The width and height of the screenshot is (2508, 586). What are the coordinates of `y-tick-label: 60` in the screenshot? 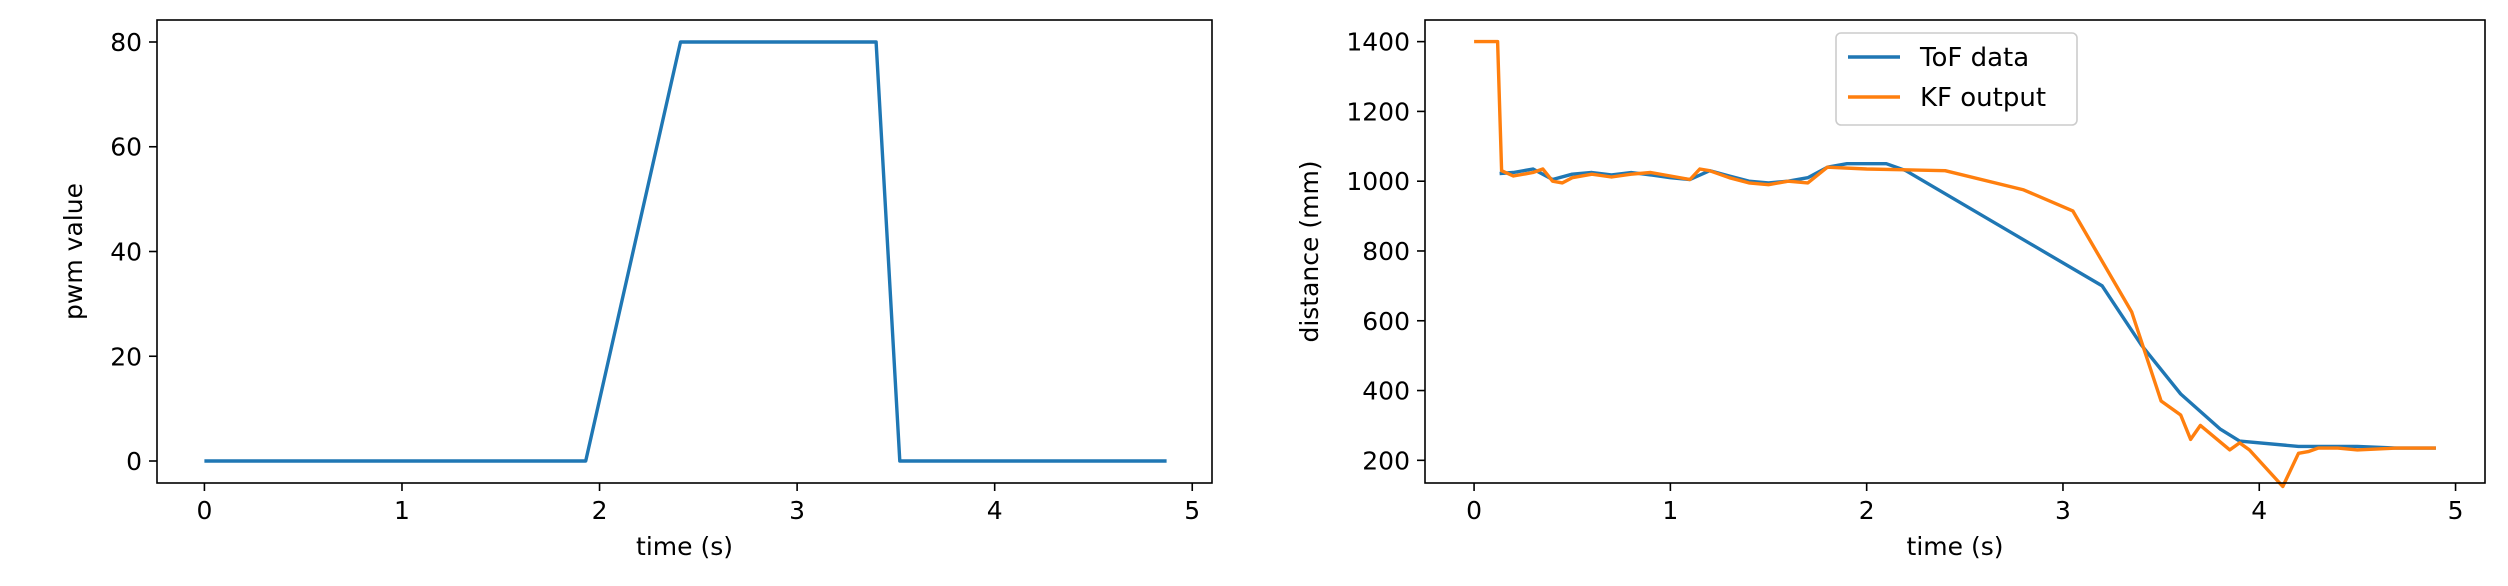 It's located at (126, 147).